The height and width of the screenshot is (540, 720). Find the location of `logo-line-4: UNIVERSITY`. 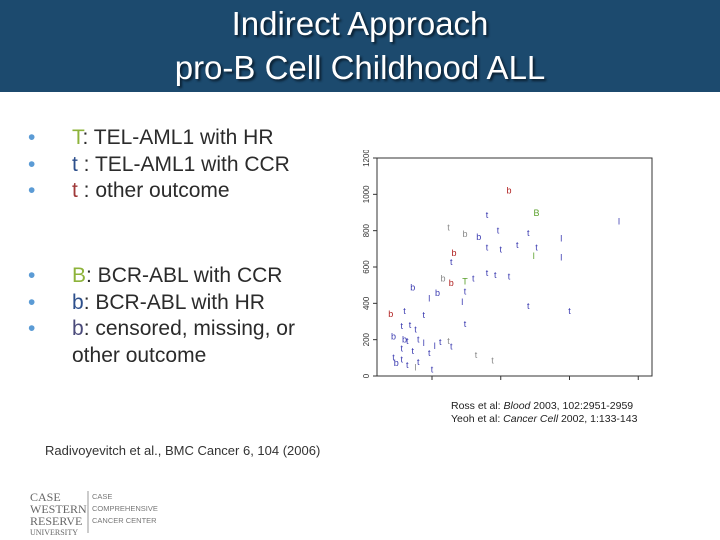

logo-line-4: UNIVERSITY is located at coordinates (54, 532).